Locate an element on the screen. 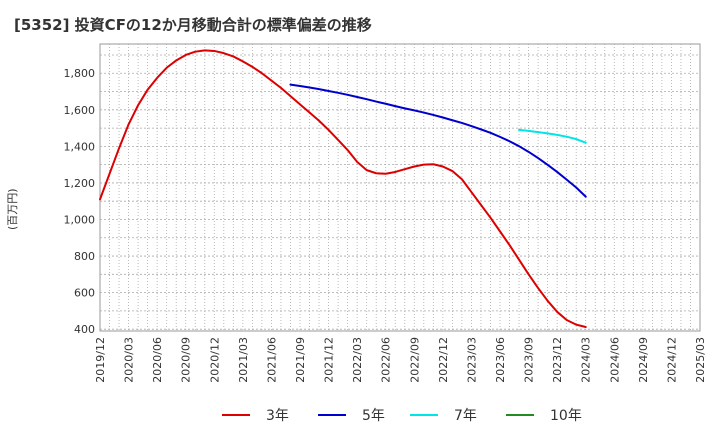 The height and width of the screenshot is (440, 720). y-tick-label: 1,200 is located at coordinates (80, 183).